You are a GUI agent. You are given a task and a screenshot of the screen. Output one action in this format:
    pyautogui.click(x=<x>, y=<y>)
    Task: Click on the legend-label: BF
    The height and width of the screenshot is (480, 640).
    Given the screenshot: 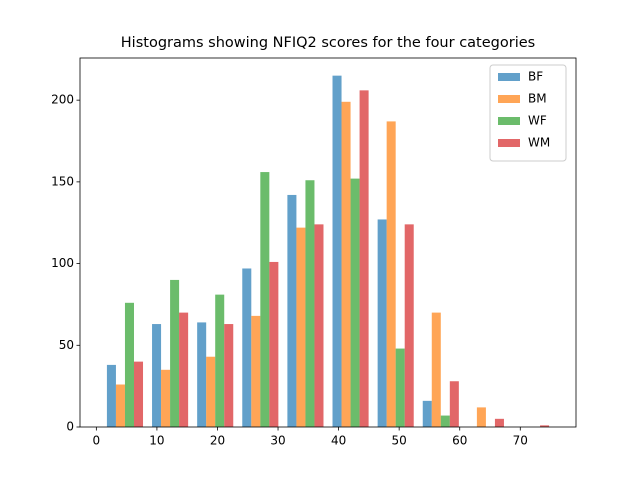 What is the action you would take?
    pyautogui.click(x=535, y=77)
    